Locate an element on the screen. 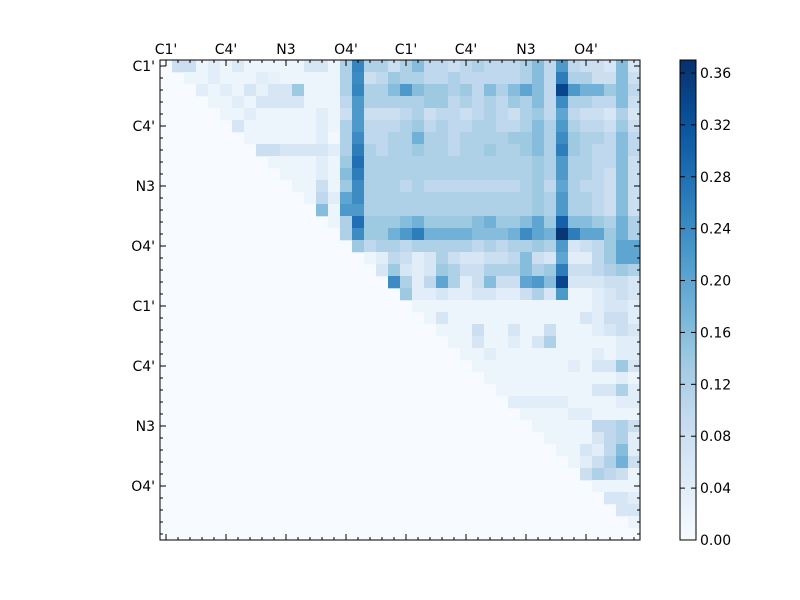 The height and width of the screenshot is (600, 800). x-tick-label: N3 is located at coordinates (525, 50).